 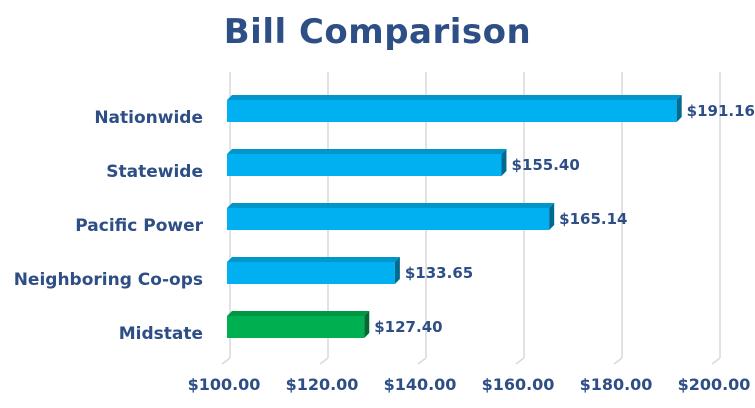 What do you see at coordinates (593, 219) in the screenshot?
I see `data-label: $165.14` at bounding box center [593, 219].